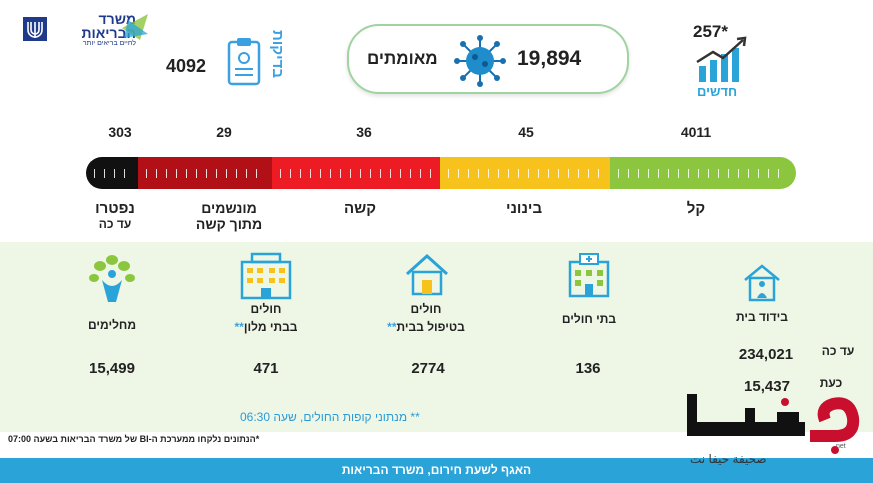  What do you see at coordinates (135, 27) in the screenshot?
I see `ministry-star-icon` at bounding box center [135, 27].